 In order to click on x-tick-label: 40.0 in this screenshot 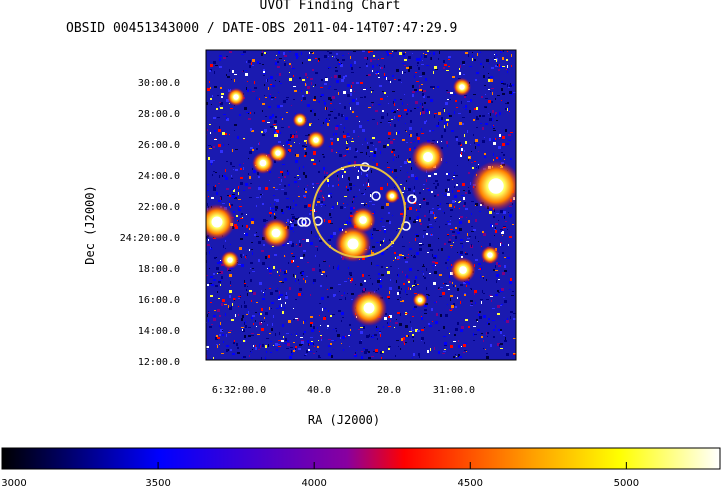, I will do `click(319, 390)`.